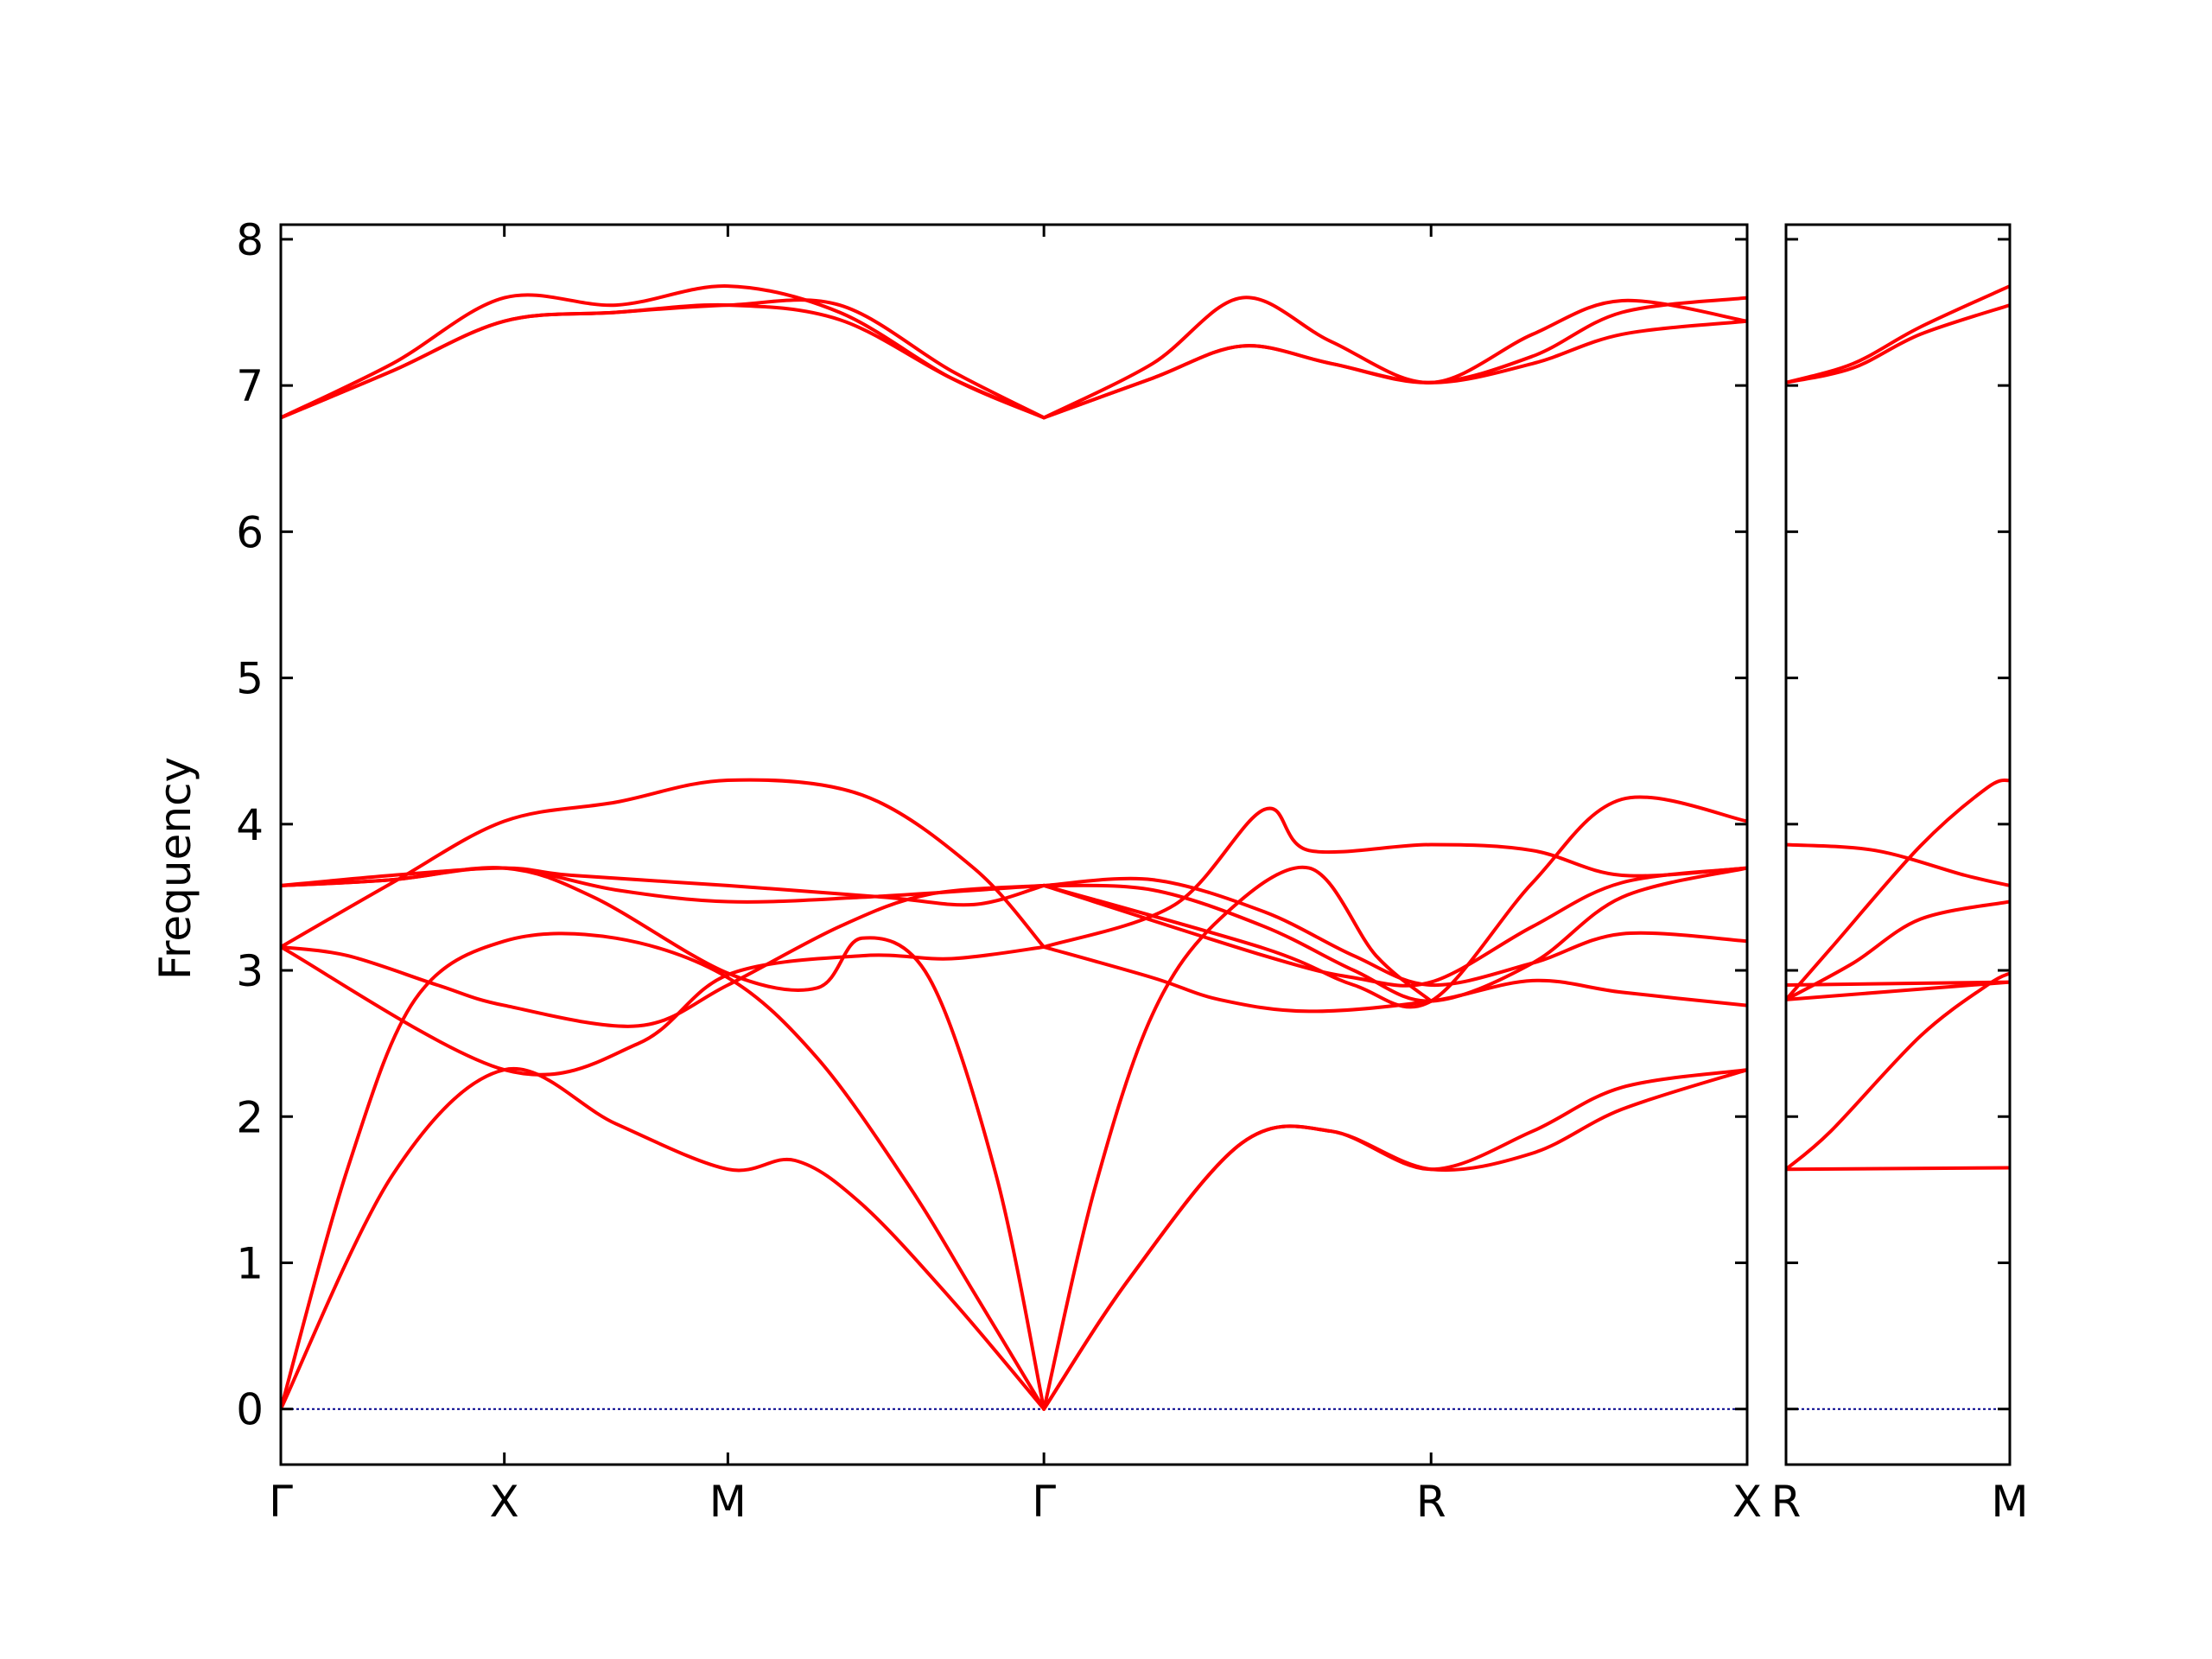 This screenshot has width=2212, height=1659. I want to click on x-tick-label-side-0: R, so click(1786, 1502).